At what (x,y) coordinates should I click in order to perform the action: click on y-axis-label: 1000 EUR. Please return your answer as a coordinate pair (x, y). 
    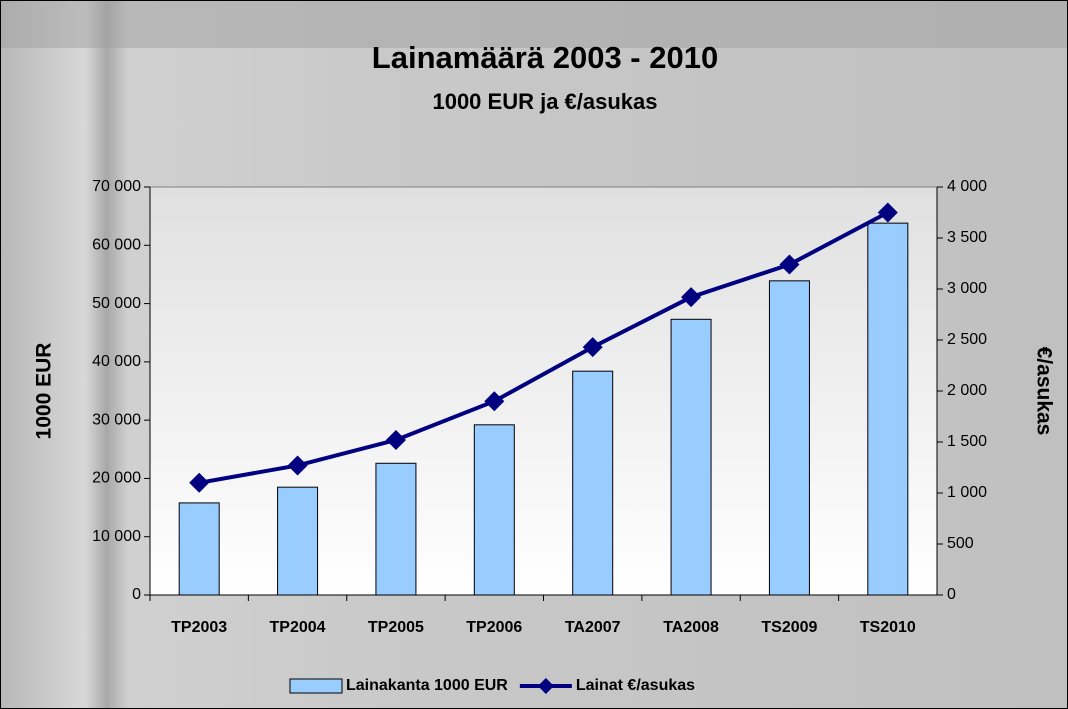
    Looking at the image, I should click on (44, 391).